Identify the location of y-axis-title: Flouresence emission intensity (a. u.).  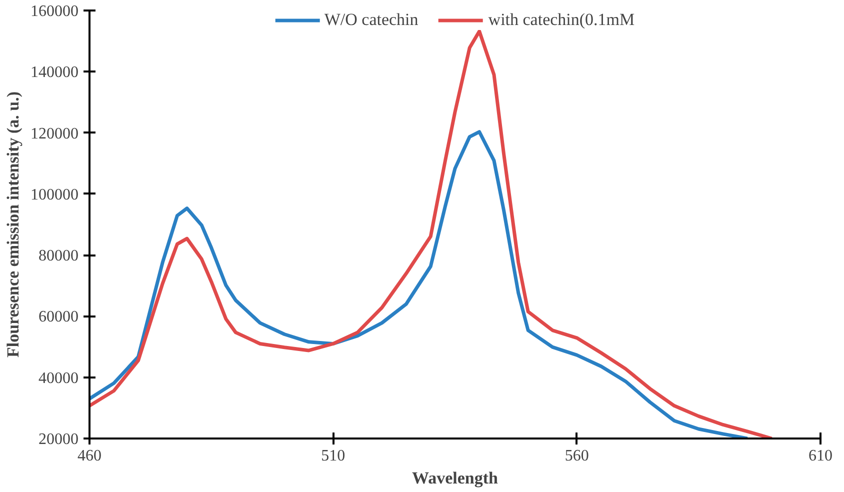
(13, 224).